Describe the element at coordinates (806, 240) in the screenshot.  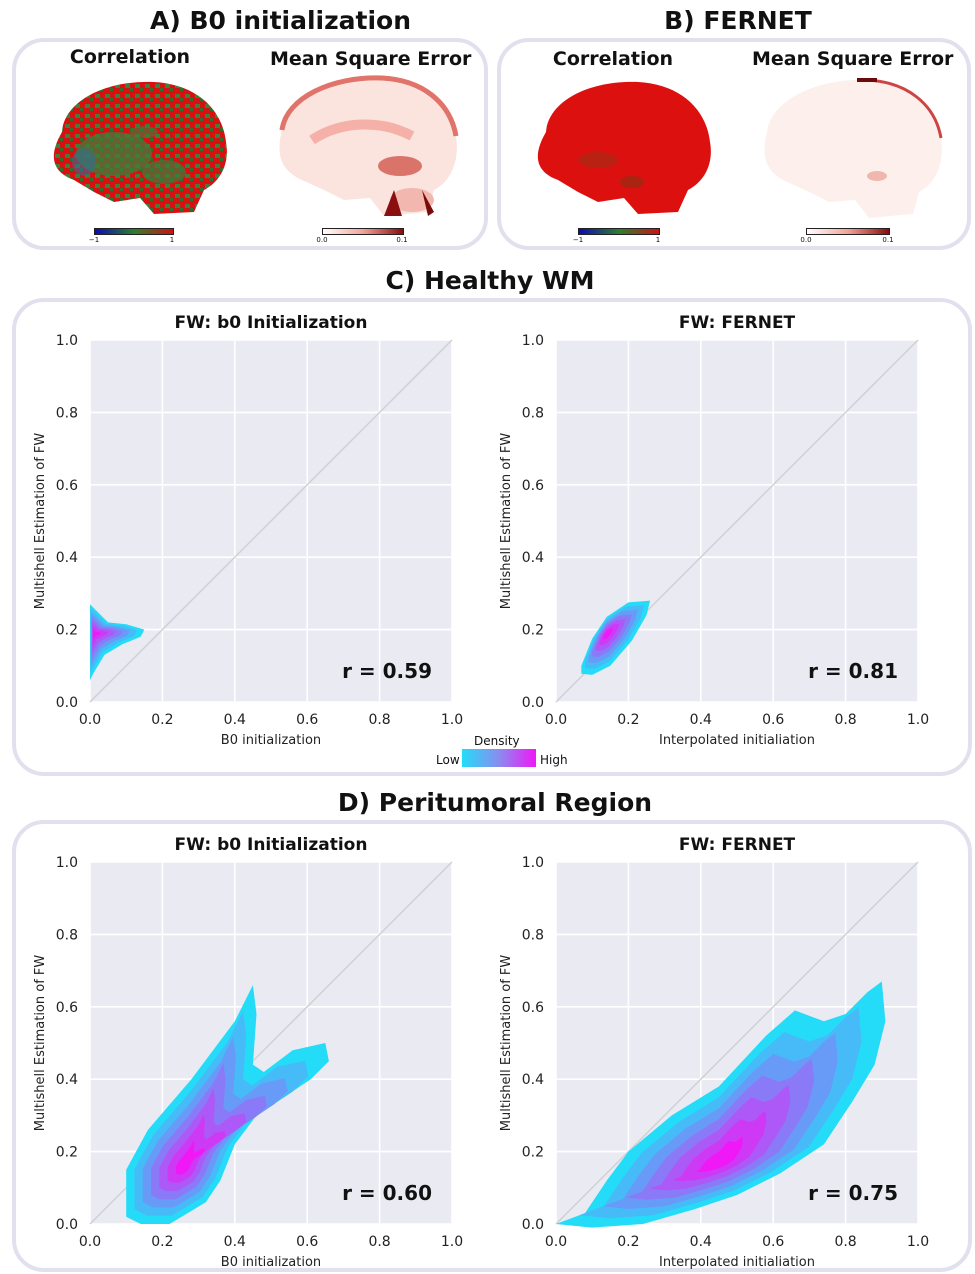
I see `panel-b-mse-cbar-min: 0.0` at that location.